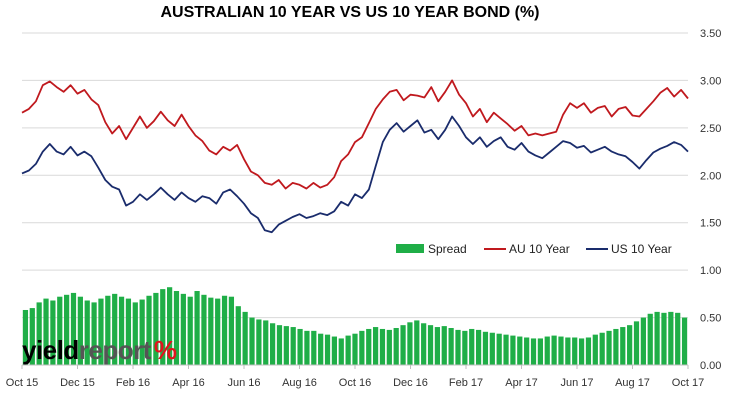 Image resolution: width=732 pixels, height=400 pixels. I want to click on logo-word-report: report, so click(115, 350).